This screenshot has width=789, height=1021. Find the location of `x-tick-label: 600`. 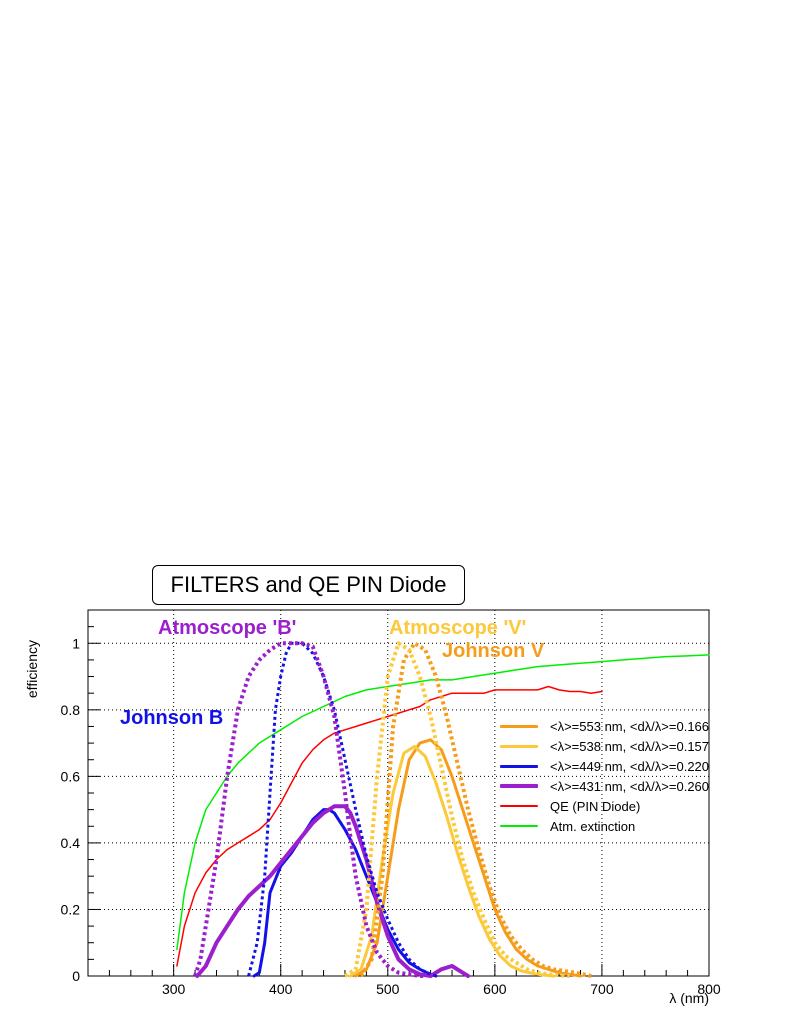

x-tick-label: 600 is located at coordinates (495, 989).